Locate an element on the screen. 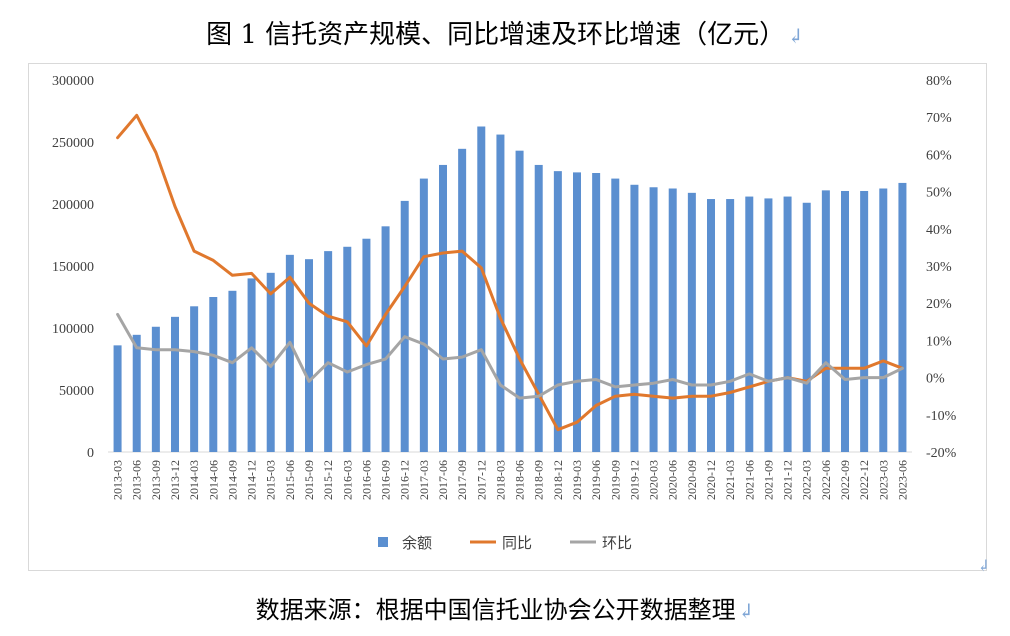 This screenshot has width=1010, height=636. x-tick-label: 2022-06 is located at coordinates (826, 480).